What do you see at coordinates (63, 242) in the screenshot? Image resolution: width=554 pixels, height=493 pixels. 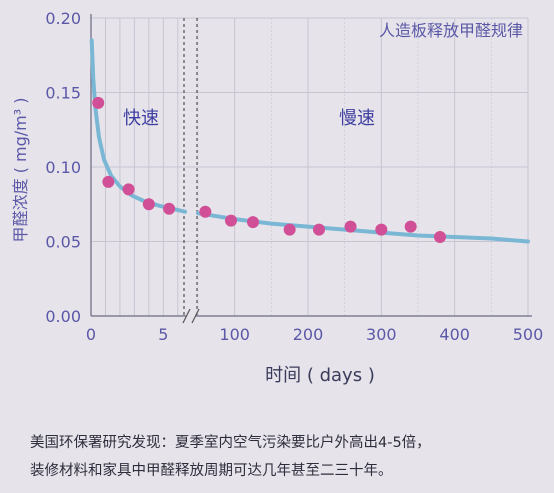 I see `y-tick-label: 0.05` at bounding box center [63, 242].